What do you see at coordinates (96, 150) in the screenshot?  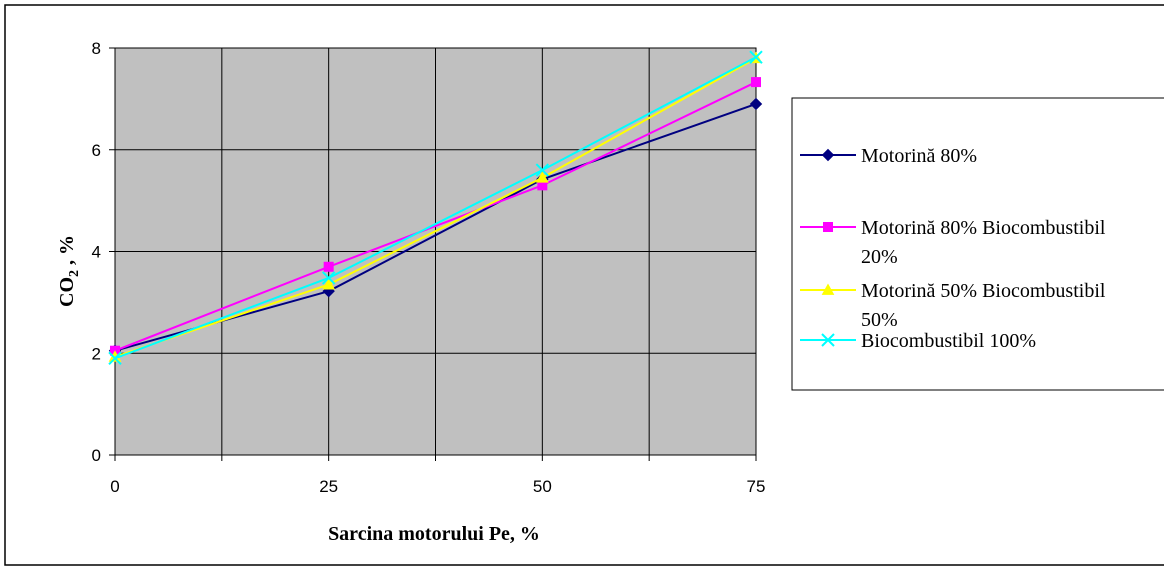 I see `y-tick-label: 6` at bounding box center [96, 150].